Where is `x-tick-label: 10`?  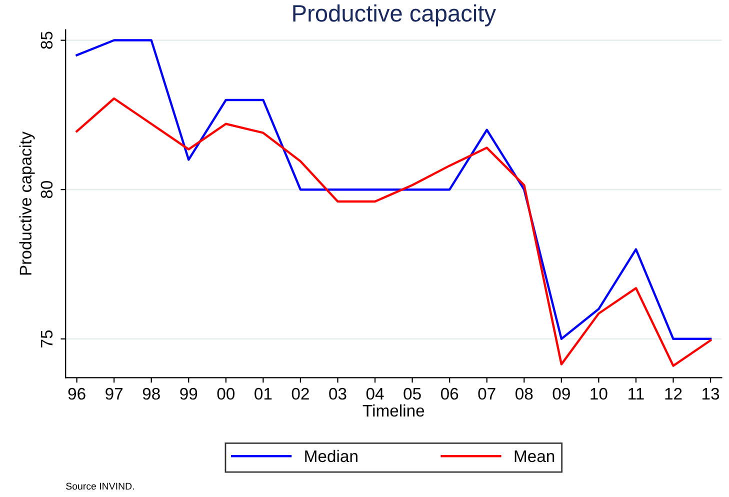
x-tick-label: 10 is located at coordinates (599, 394).